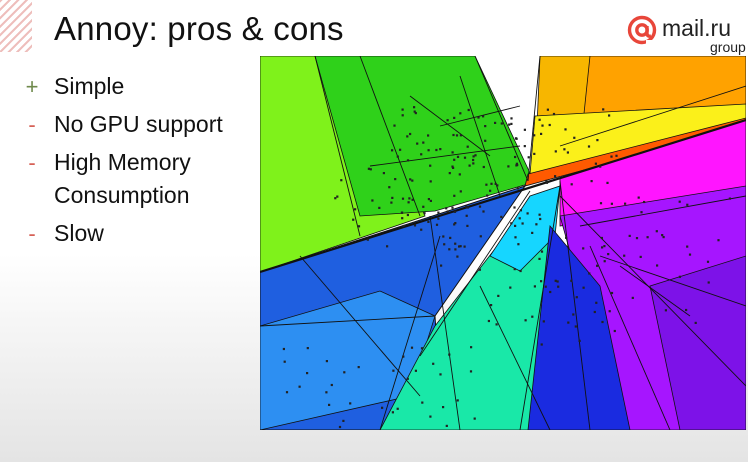 This screenshot has width=748, height=462. I want to click on at-sign-icon, so click(642, 30).